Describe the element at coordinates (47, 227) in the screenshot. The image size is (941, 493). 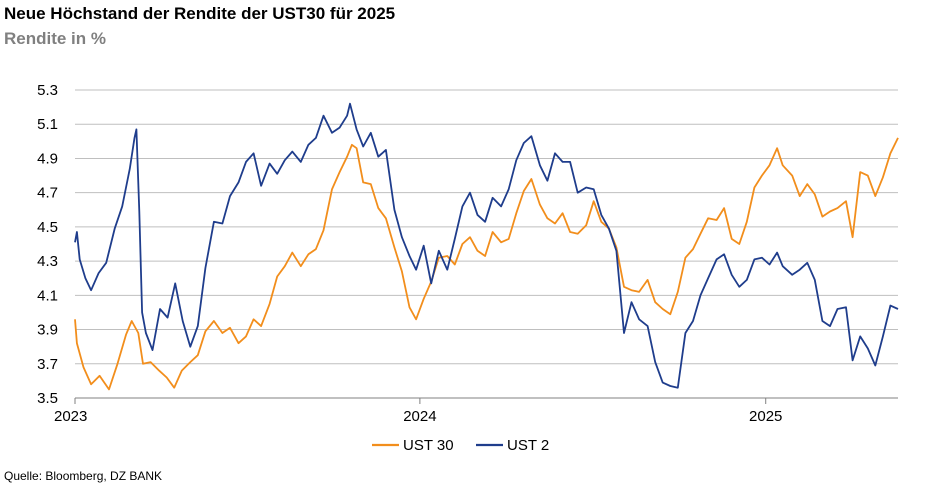
I see `y-tick-label: 4.5` at that location.